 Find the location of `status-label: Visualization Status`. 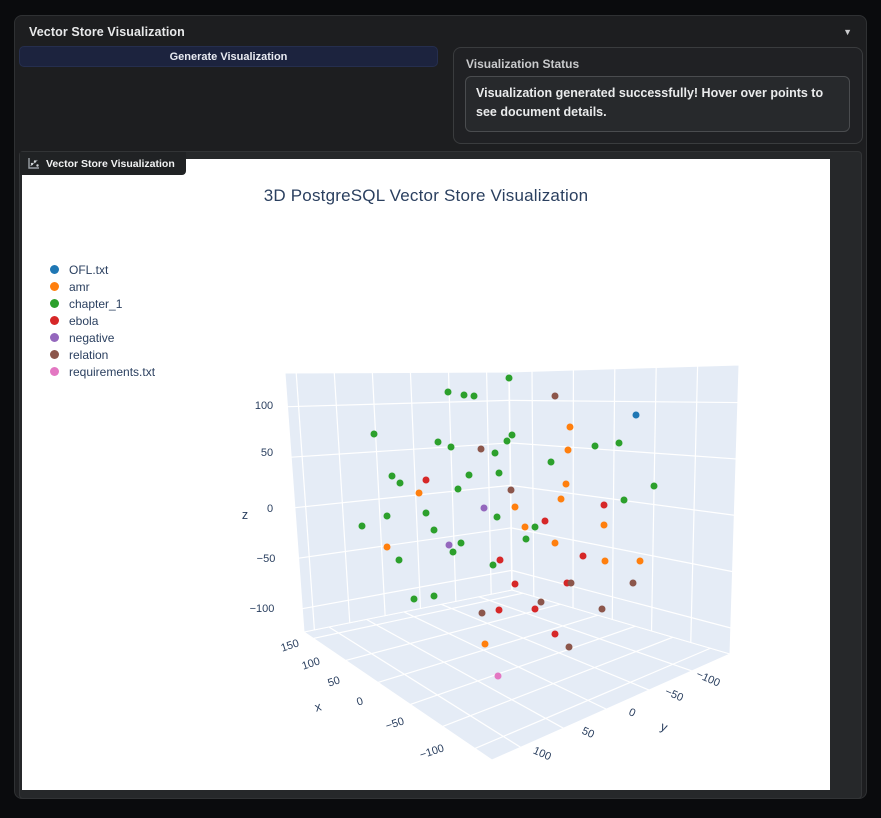

status-label: Visualization Status is located at coordinates (523, 64).